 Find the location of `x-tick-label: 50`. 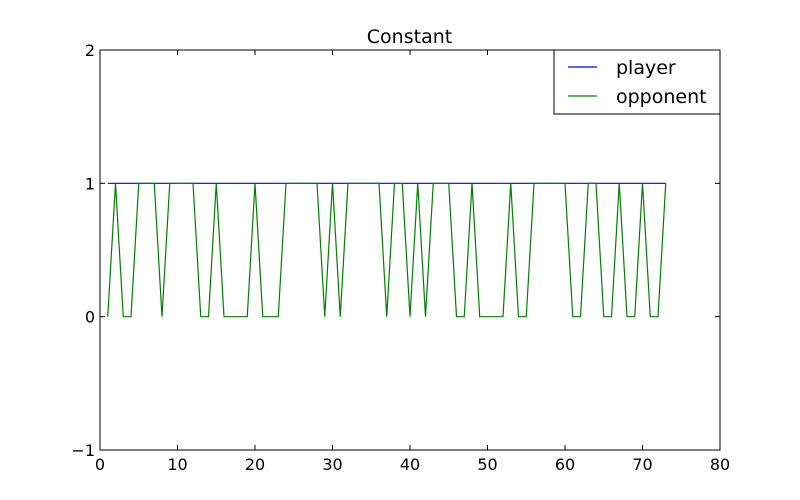

x-tick-label: 50 is located at coordinates (487, 464).